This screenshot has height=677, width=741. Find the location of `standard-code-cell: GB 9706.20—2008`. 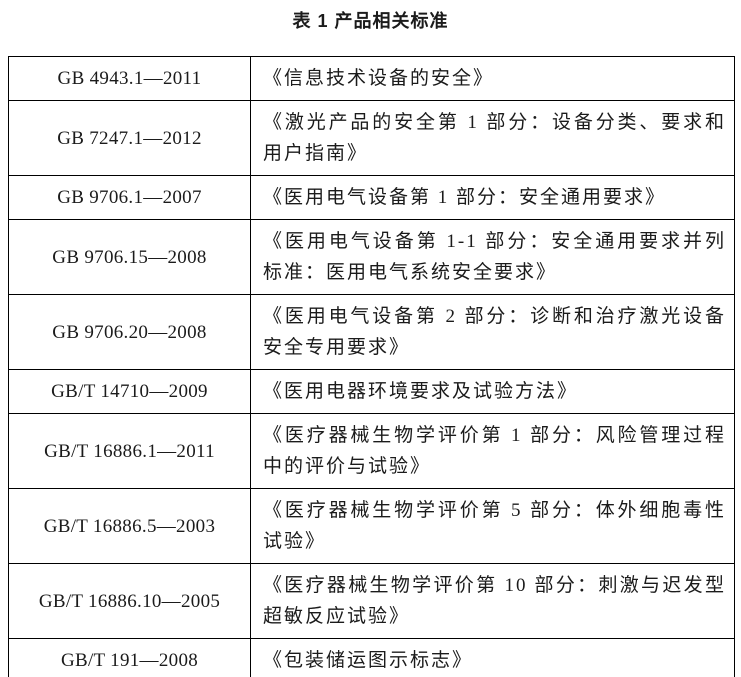

standard-code-cell: GB 9706.20—2008 is located at coordinates (129, 332).